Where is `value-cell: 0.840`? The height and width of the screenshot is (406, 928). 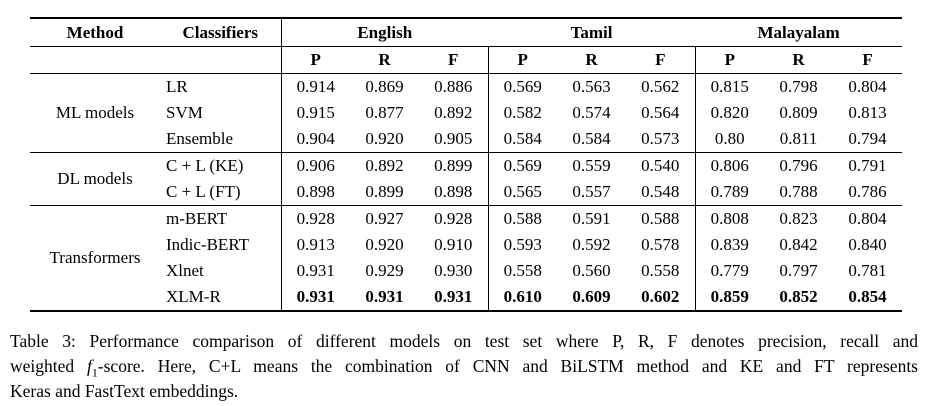 value-cell: 0.840 is located at coordinates (867, 244).